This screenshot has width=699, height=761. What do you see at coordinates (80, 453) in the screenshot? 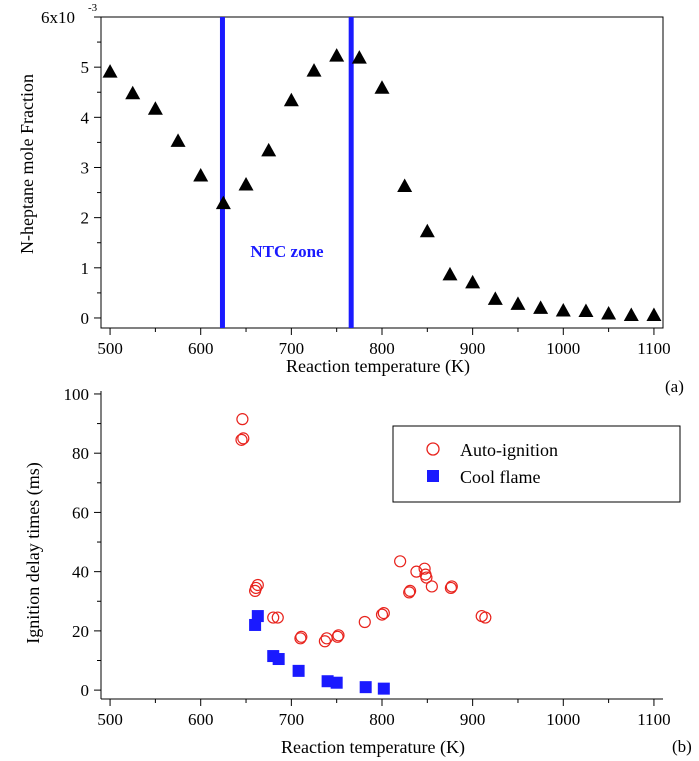
I see `panel-b-y-tick-label: 80` at bounding box center [80, 453].